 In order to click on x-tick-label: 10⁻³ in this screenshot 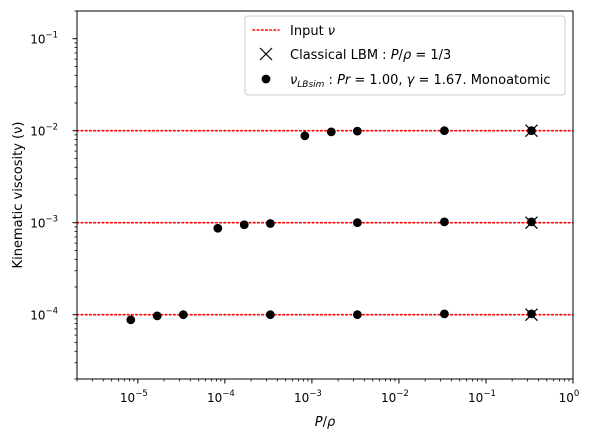, I will do `click(308, 397)`.